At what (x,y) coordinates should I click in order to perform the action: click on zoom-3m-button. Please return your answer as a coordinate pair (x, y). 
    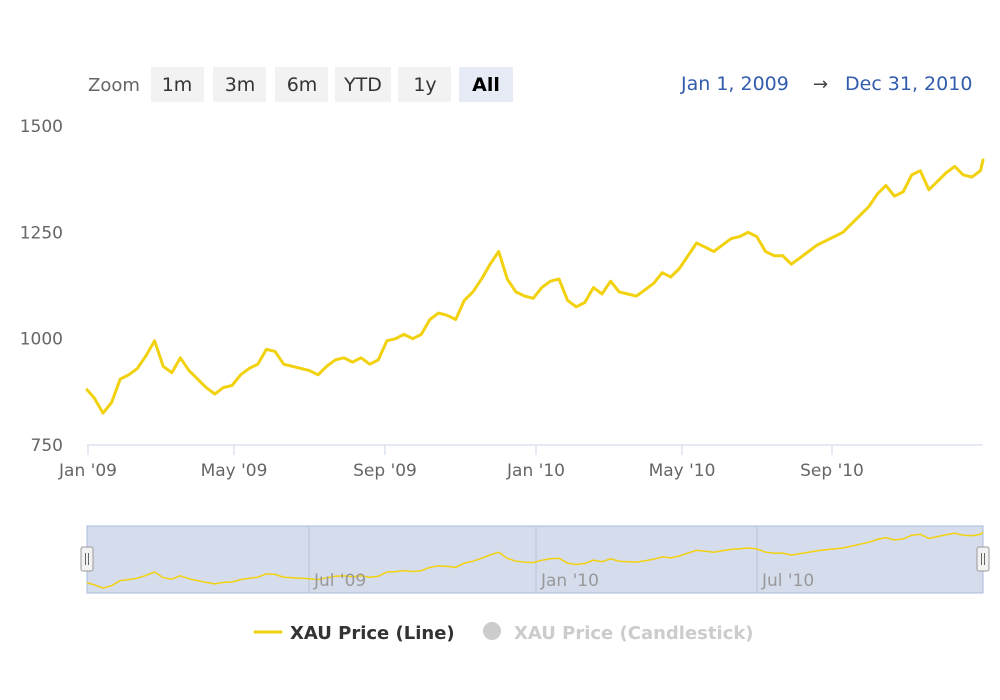
    Looking at the image, I should click on (239, 84).